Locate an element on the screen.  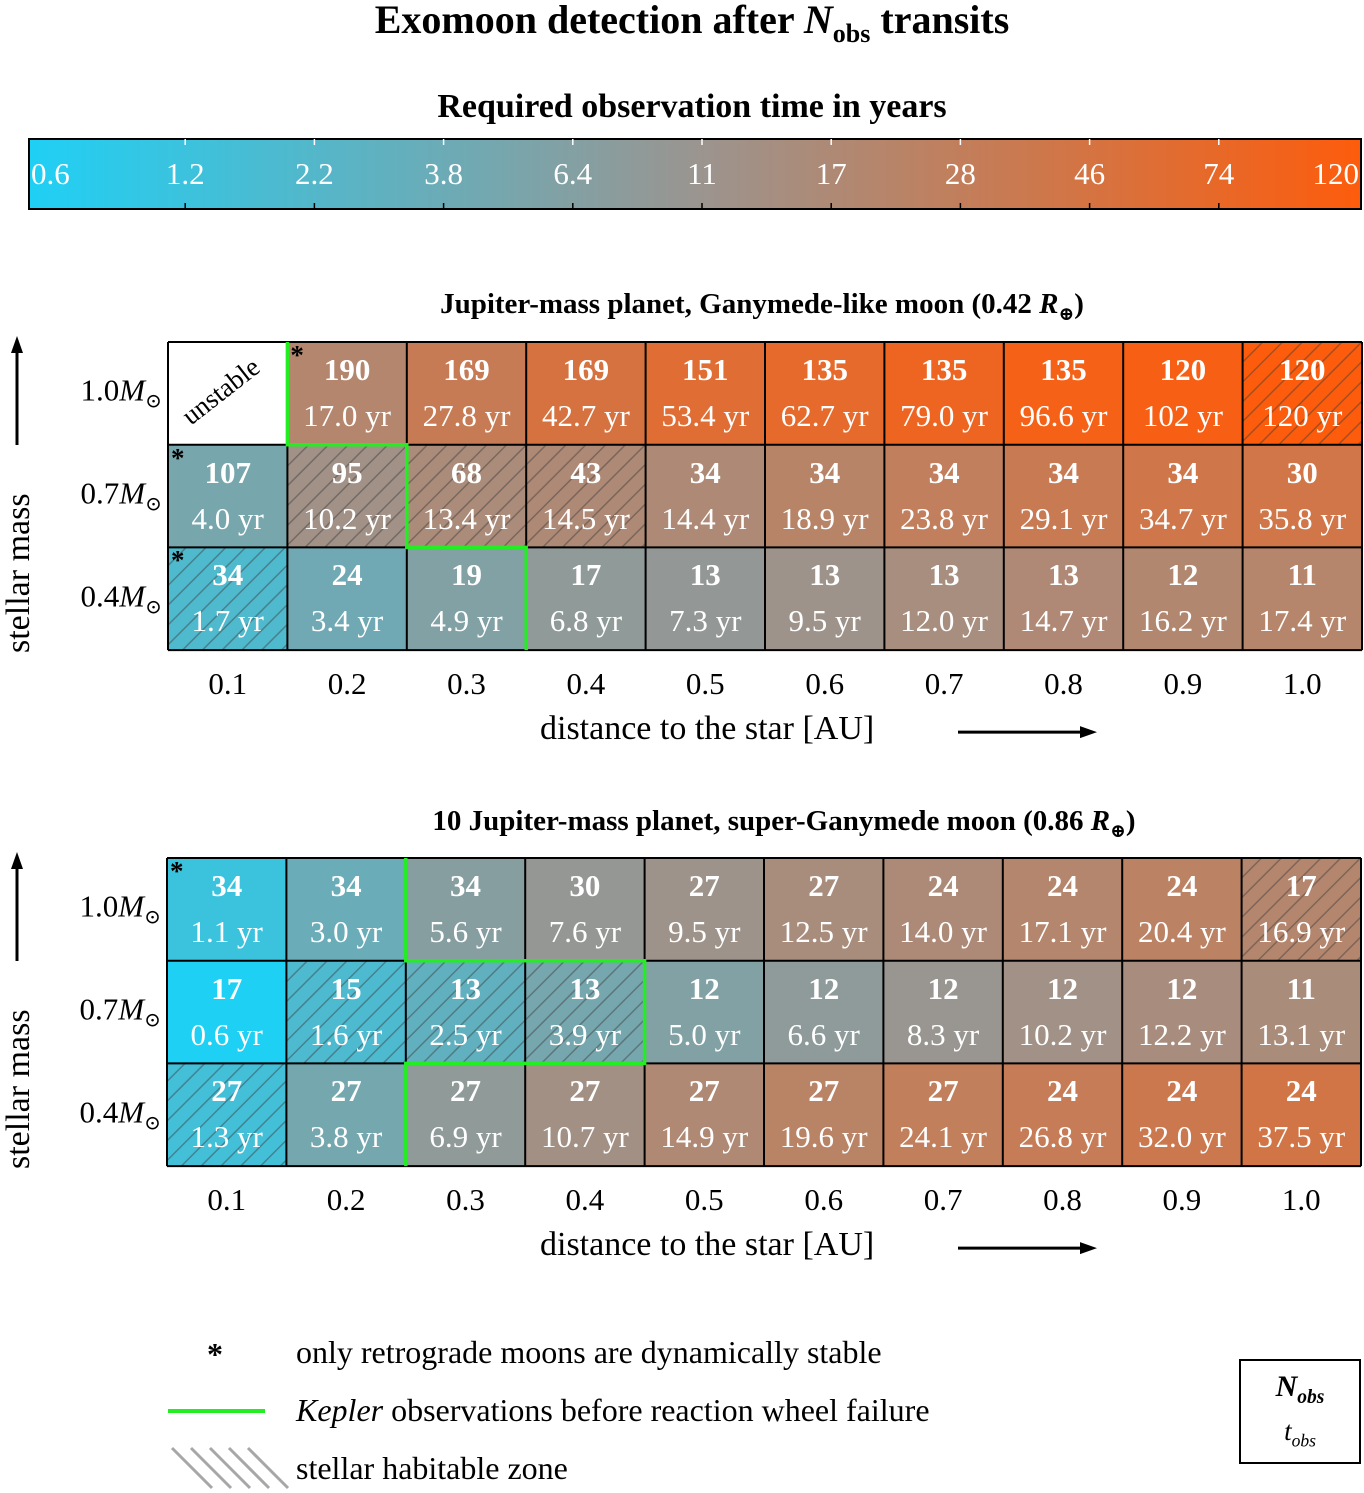
x-tick-label: 1.0 is located at coordinates (1301, 1200).